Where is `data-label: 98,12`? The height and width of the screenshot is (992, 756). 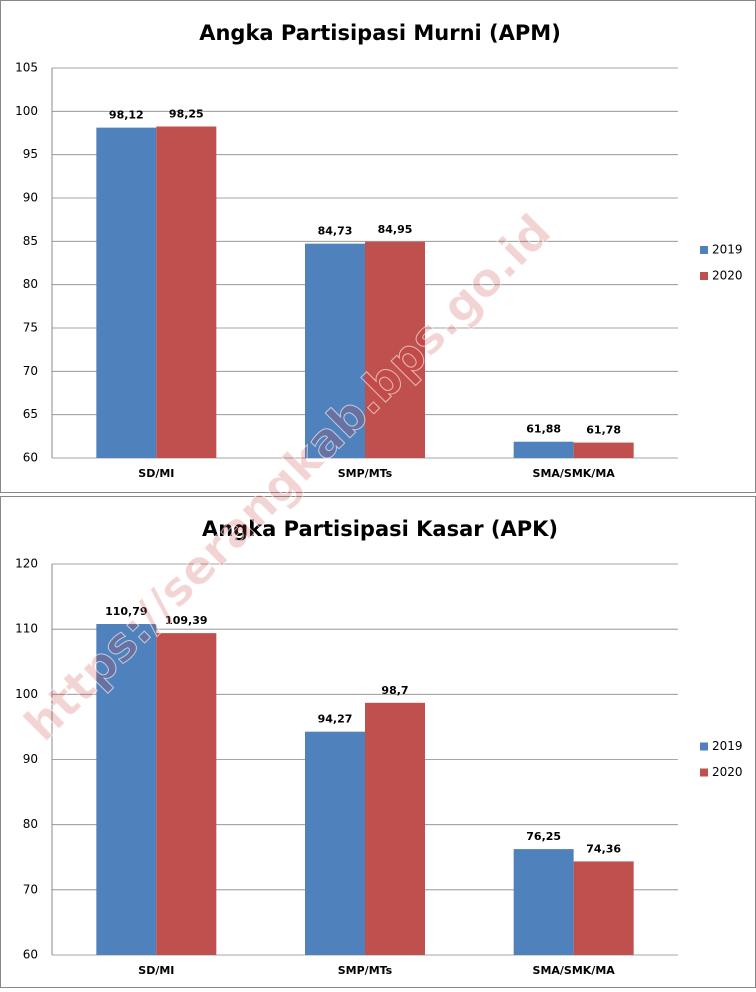
data-label: 98,12 is located at coordinates (126, 115).